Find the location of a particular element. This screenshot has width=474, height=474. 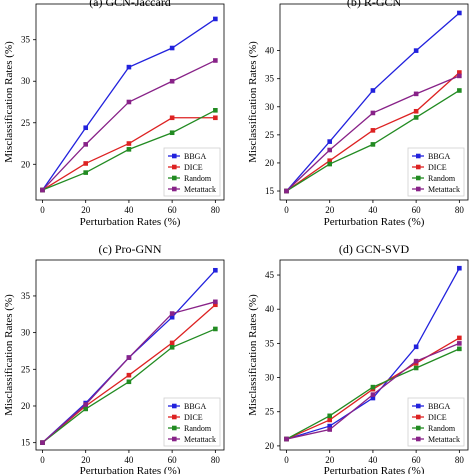

y-tick-label: 40 is located at coordinates (270, 309).